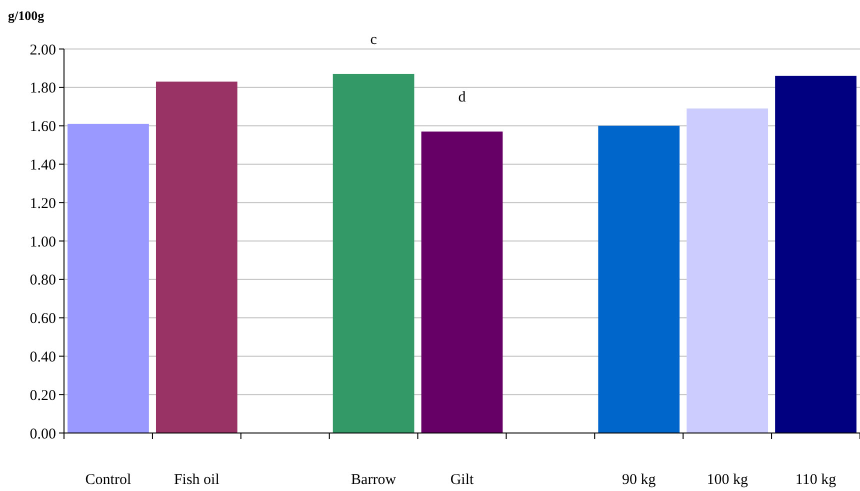 The height and width of the screenshot is (491, 860). I want to click on x-tick-label: 110 kg, so click(816, 480).